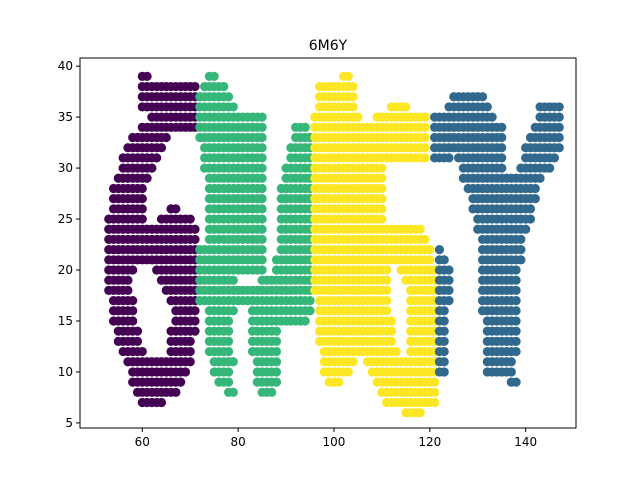 The width and height of the screenshot is (640, 480). I want to click on x-tick-label: 100, so click(334, 442).